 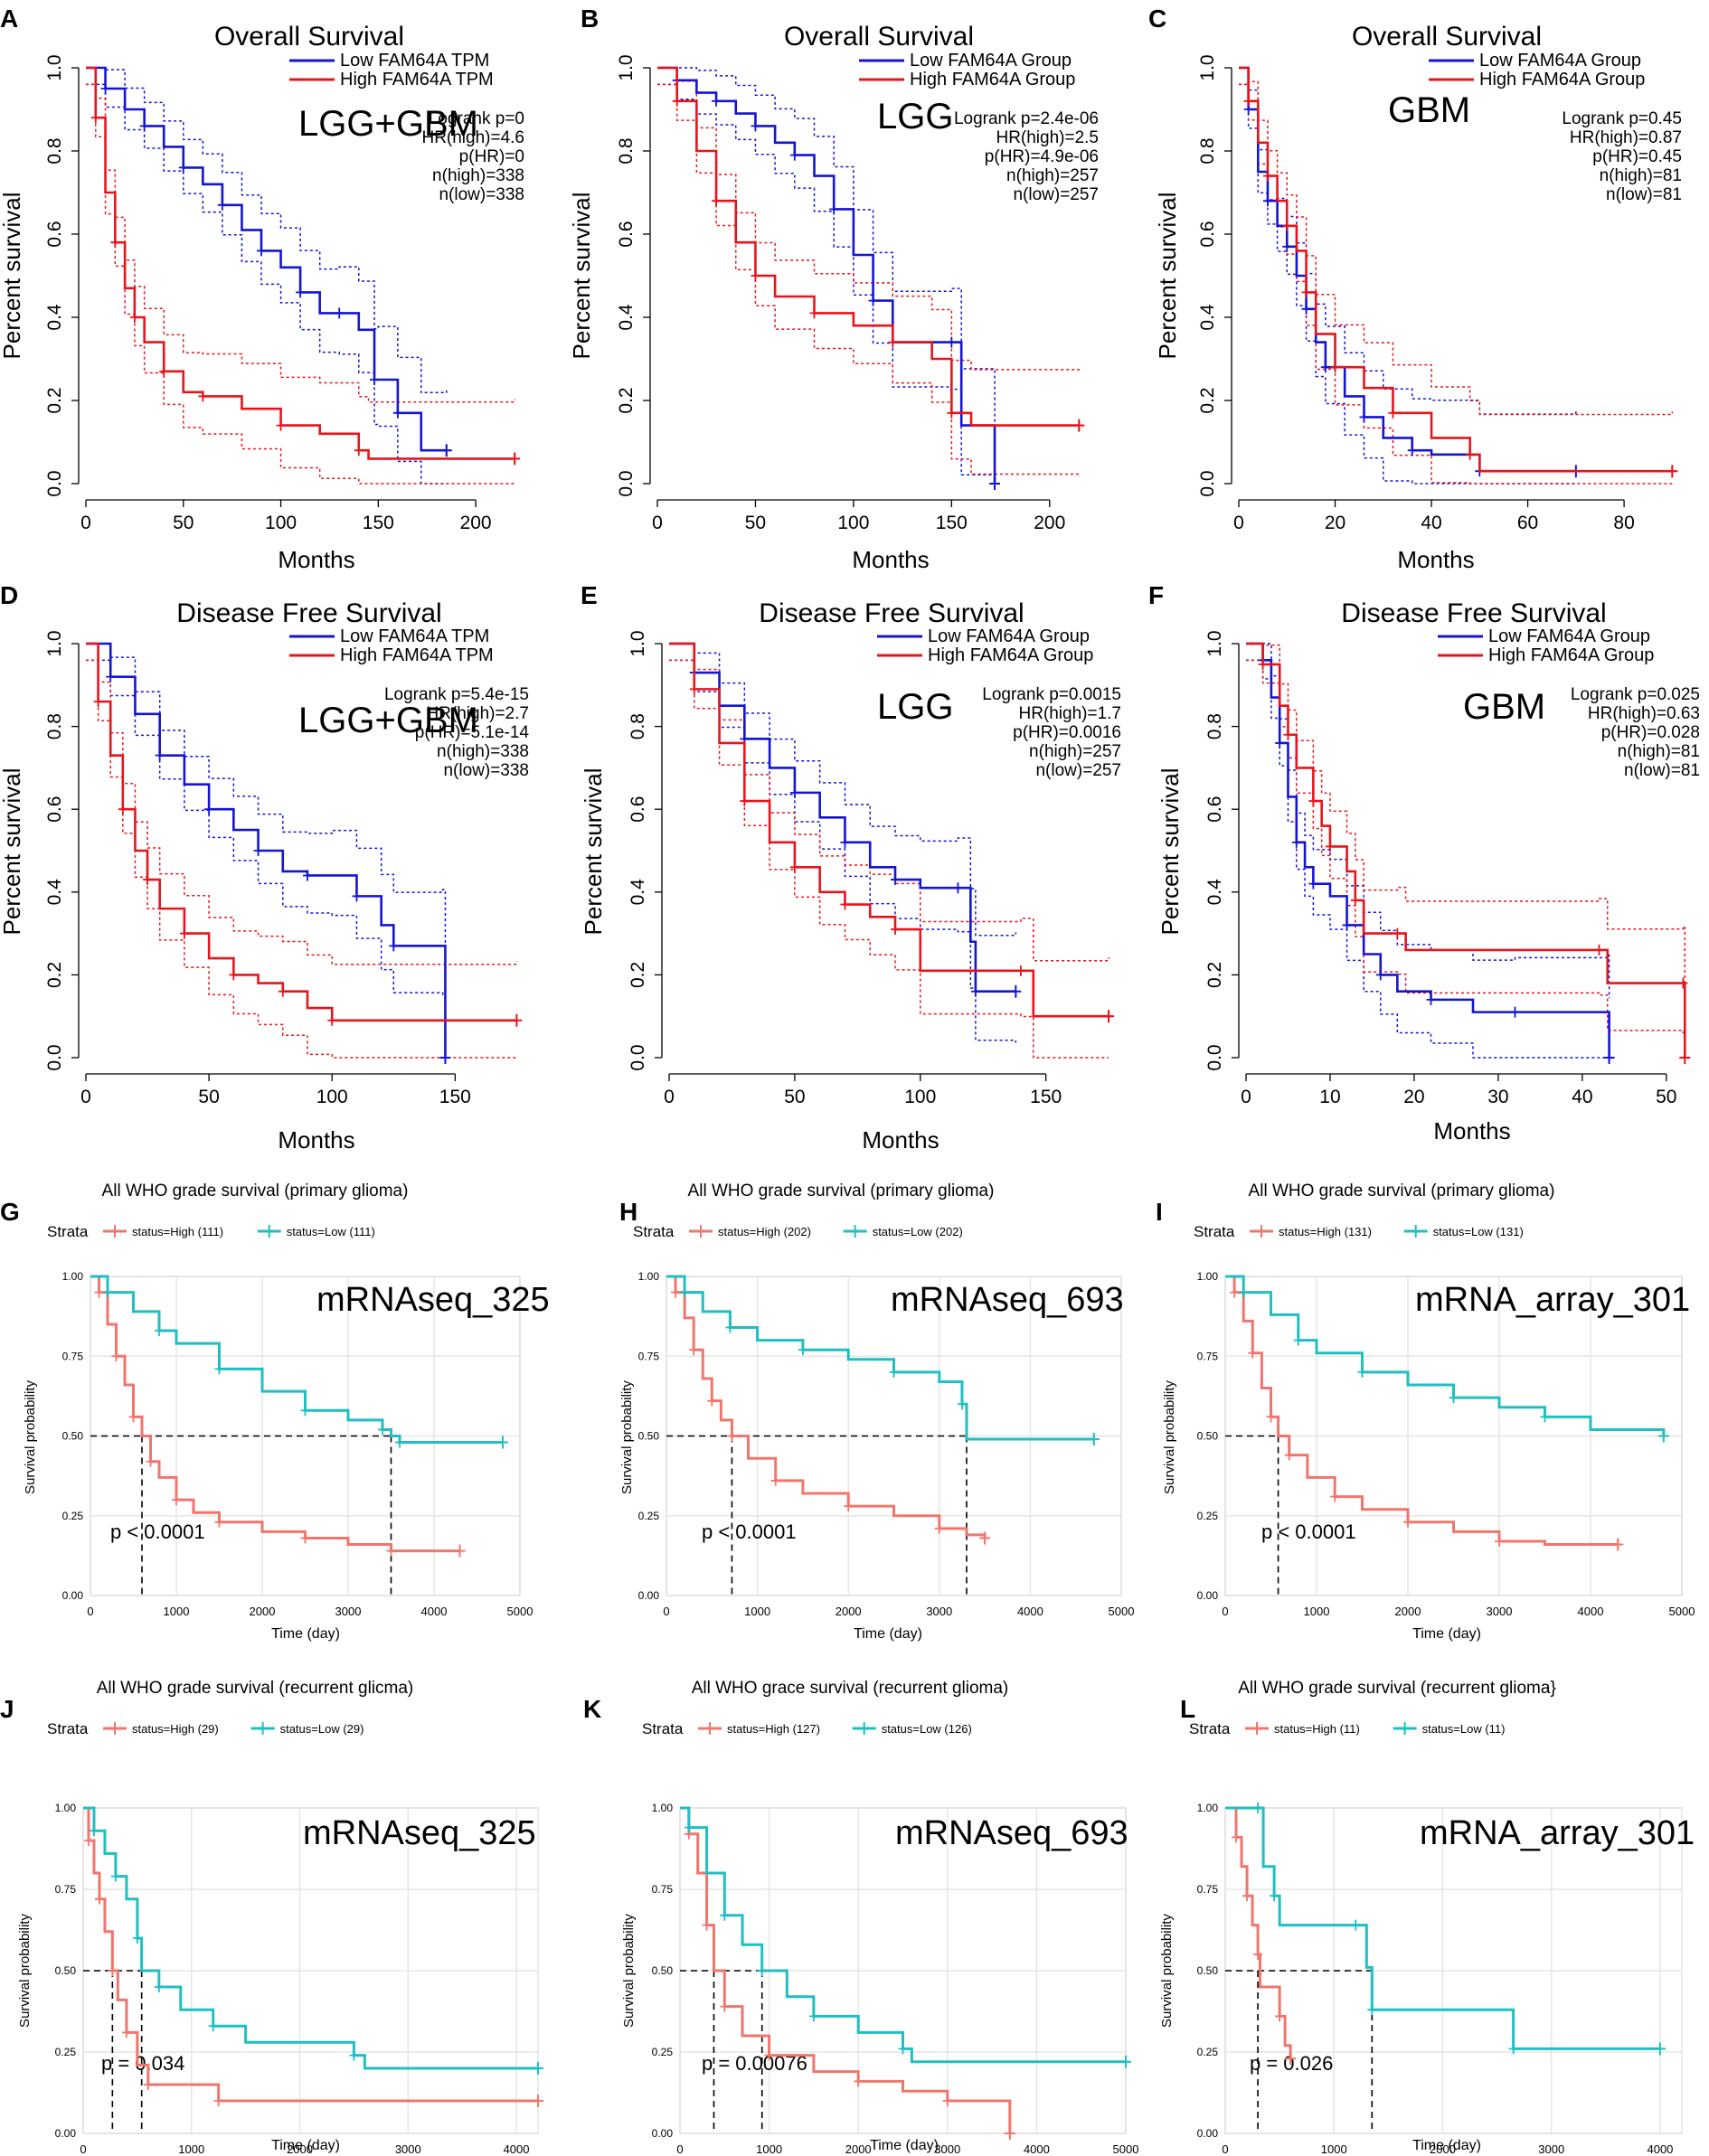 I want to click on chart-title: Overall Survival, so click(x=879, y=37).